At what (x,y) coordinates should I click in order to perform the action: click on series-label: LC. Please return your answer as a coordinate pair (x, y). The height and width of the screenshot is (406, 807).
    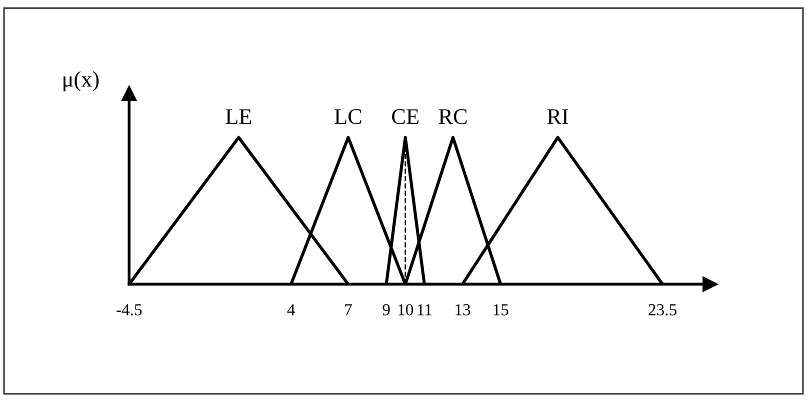
    Looking at the image, I should click on (348, 116).